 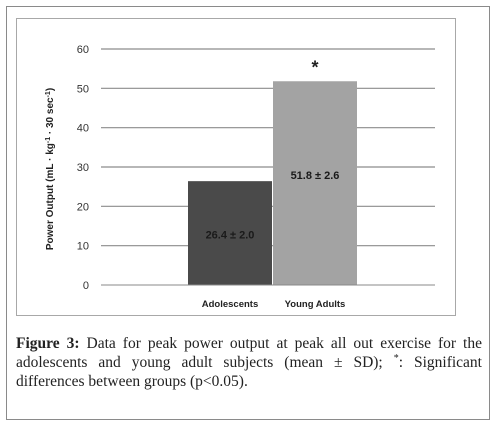 I want to click on y-axis-label: Power Output (mL · kg-1 · 30 sec-1), so click(x=51, y=169).